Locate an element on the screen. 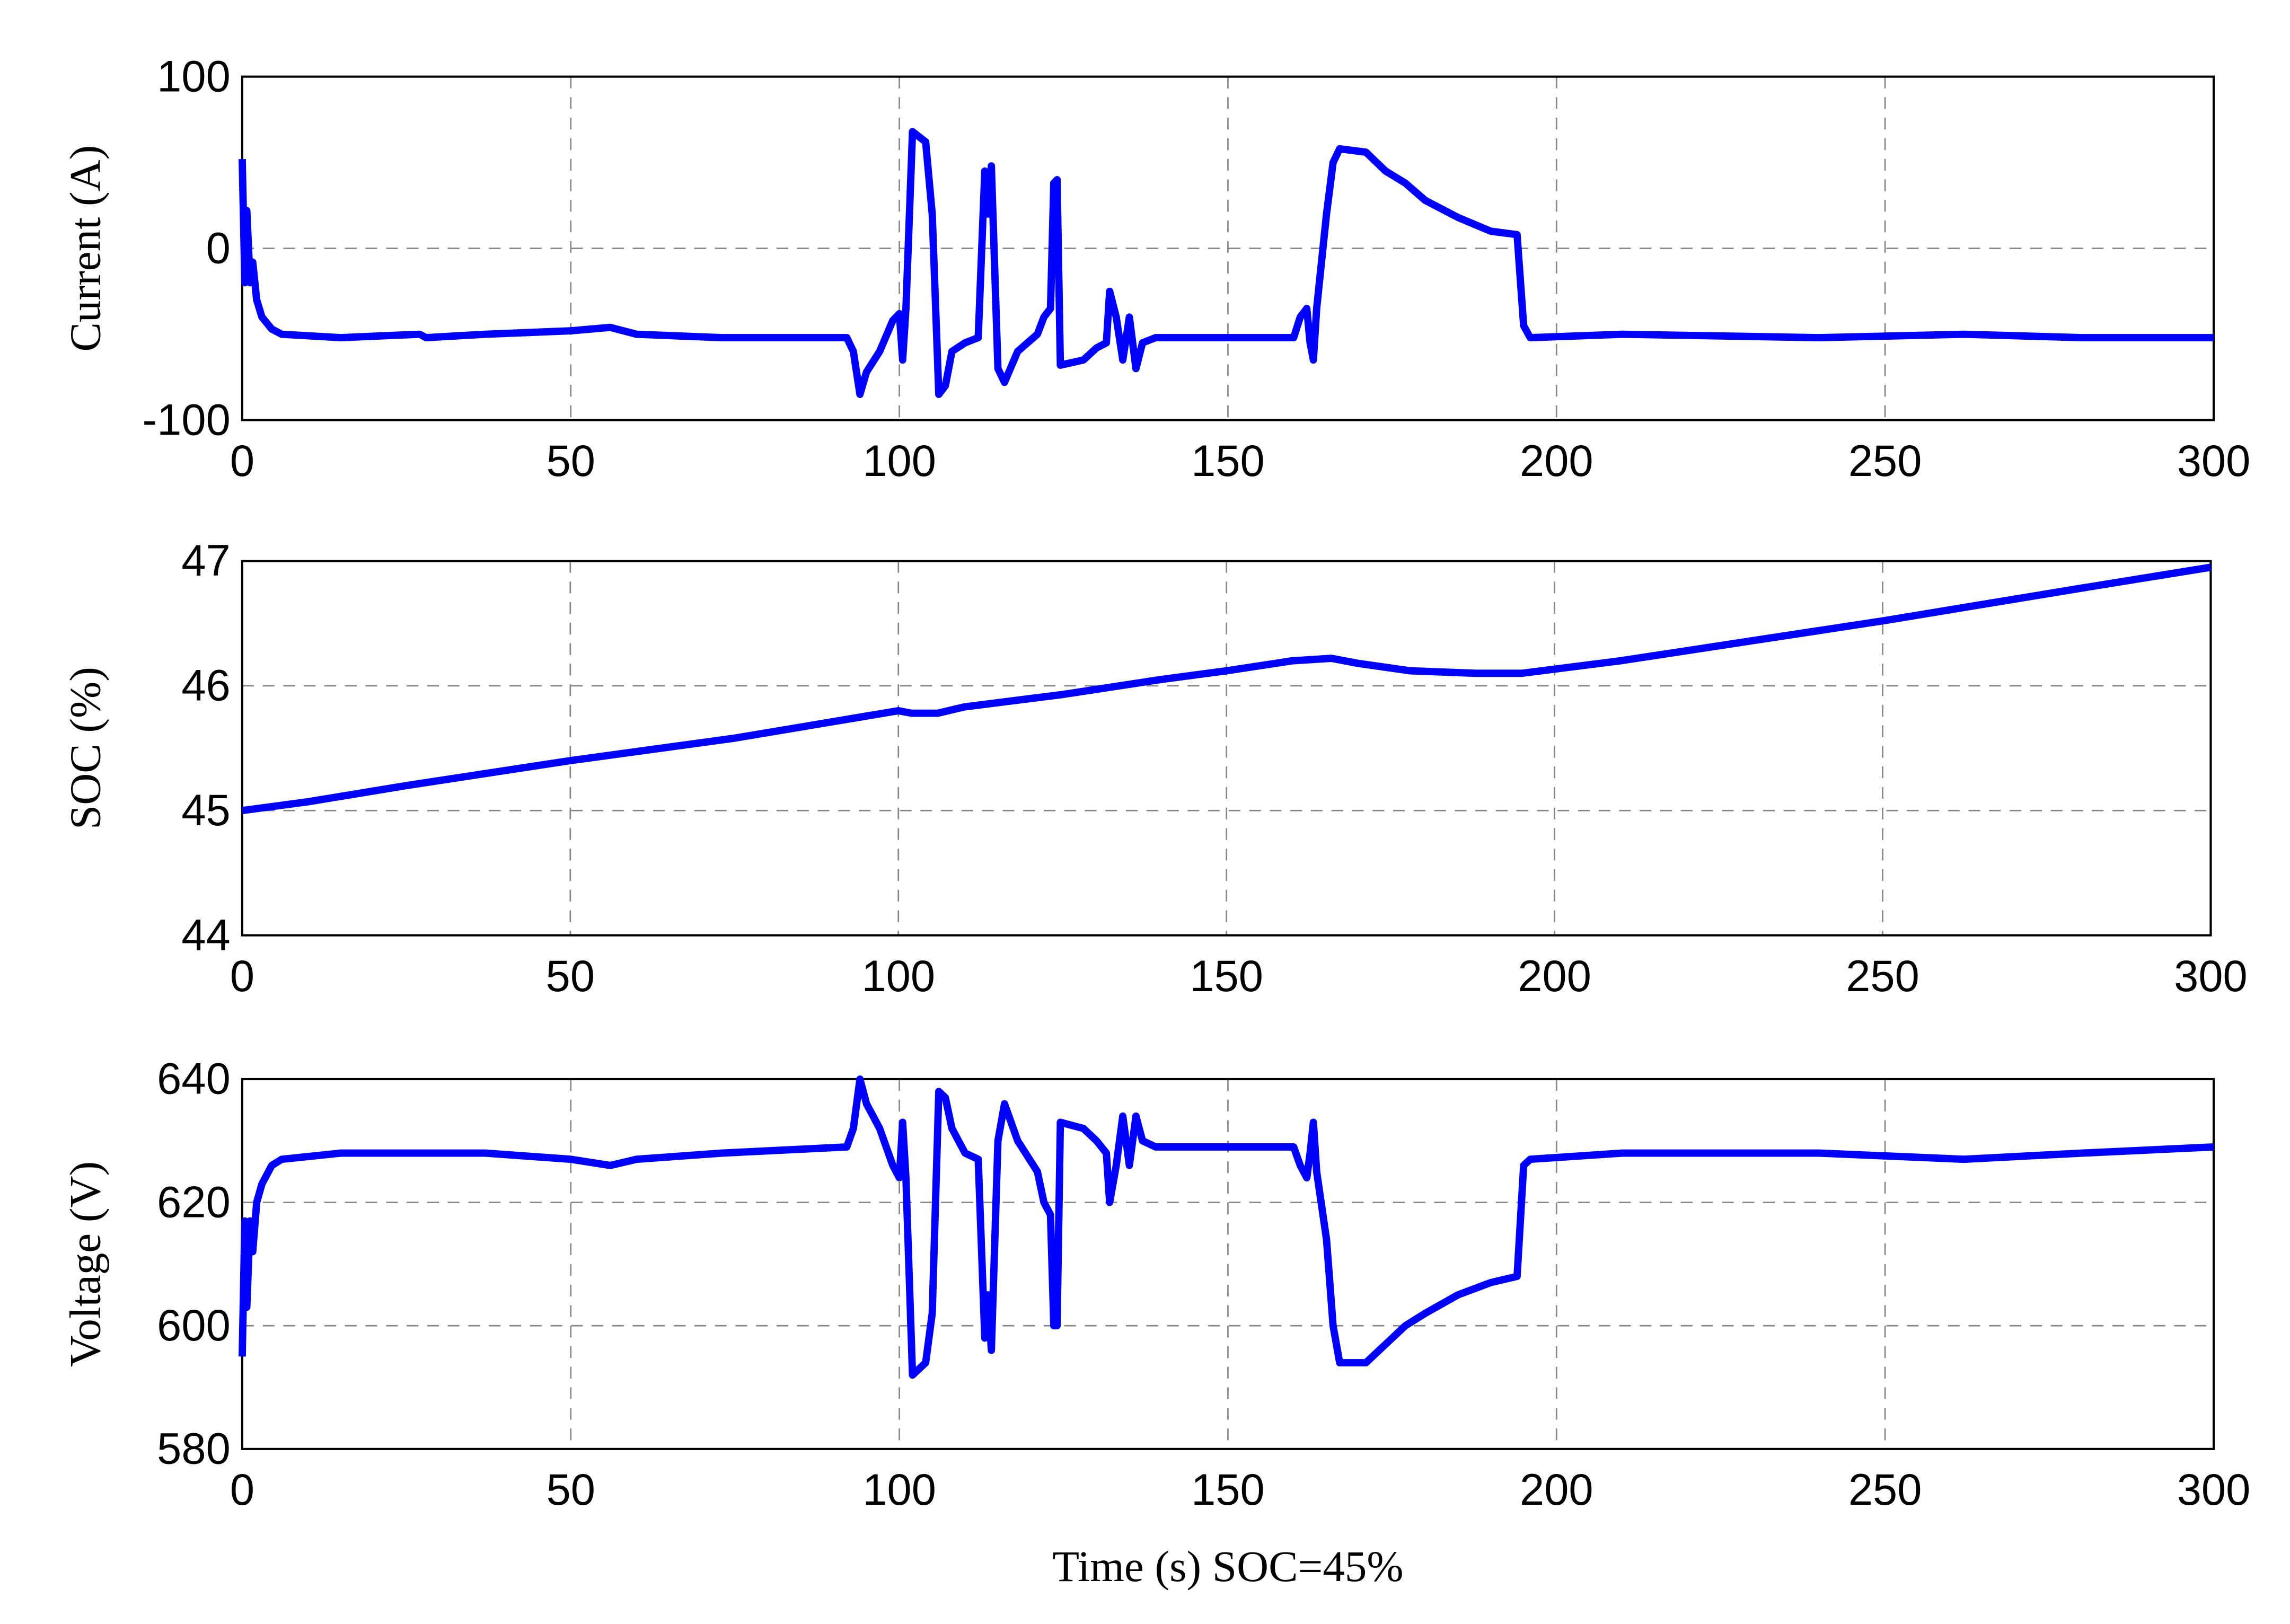 The width and height of the screenshot is (2290, 1624). y-axis-label: SOC (%) is located at coordinates (84, 748).